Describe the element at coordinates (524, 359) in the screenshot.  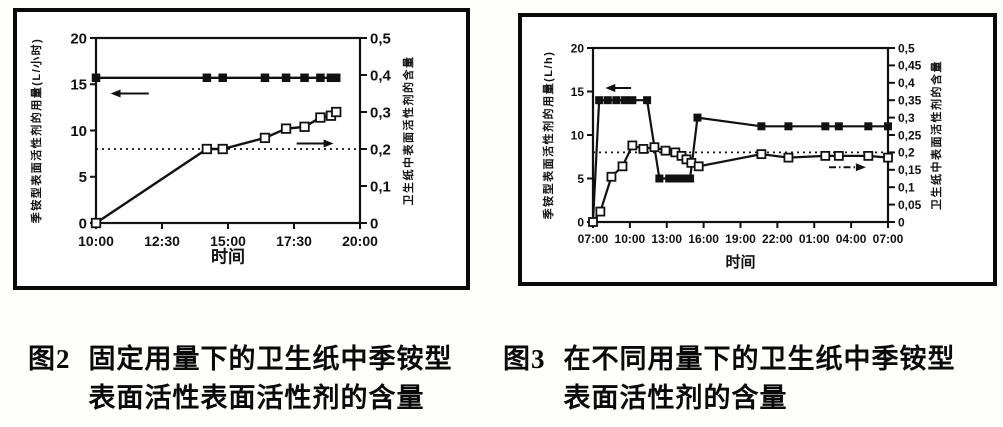
I see `figure3-number: 图3` at that location.